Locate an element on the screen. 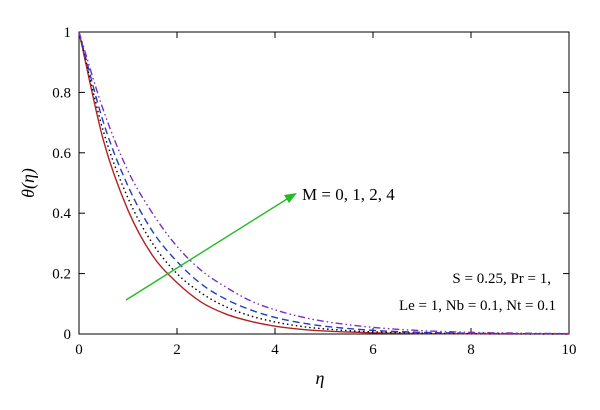 Image resolution: width=600 pixels, height=410 pixels. param-line-2: Le = 1, Nb = 0.1, Nt = 0.1 is located at coordinates (477, 306).